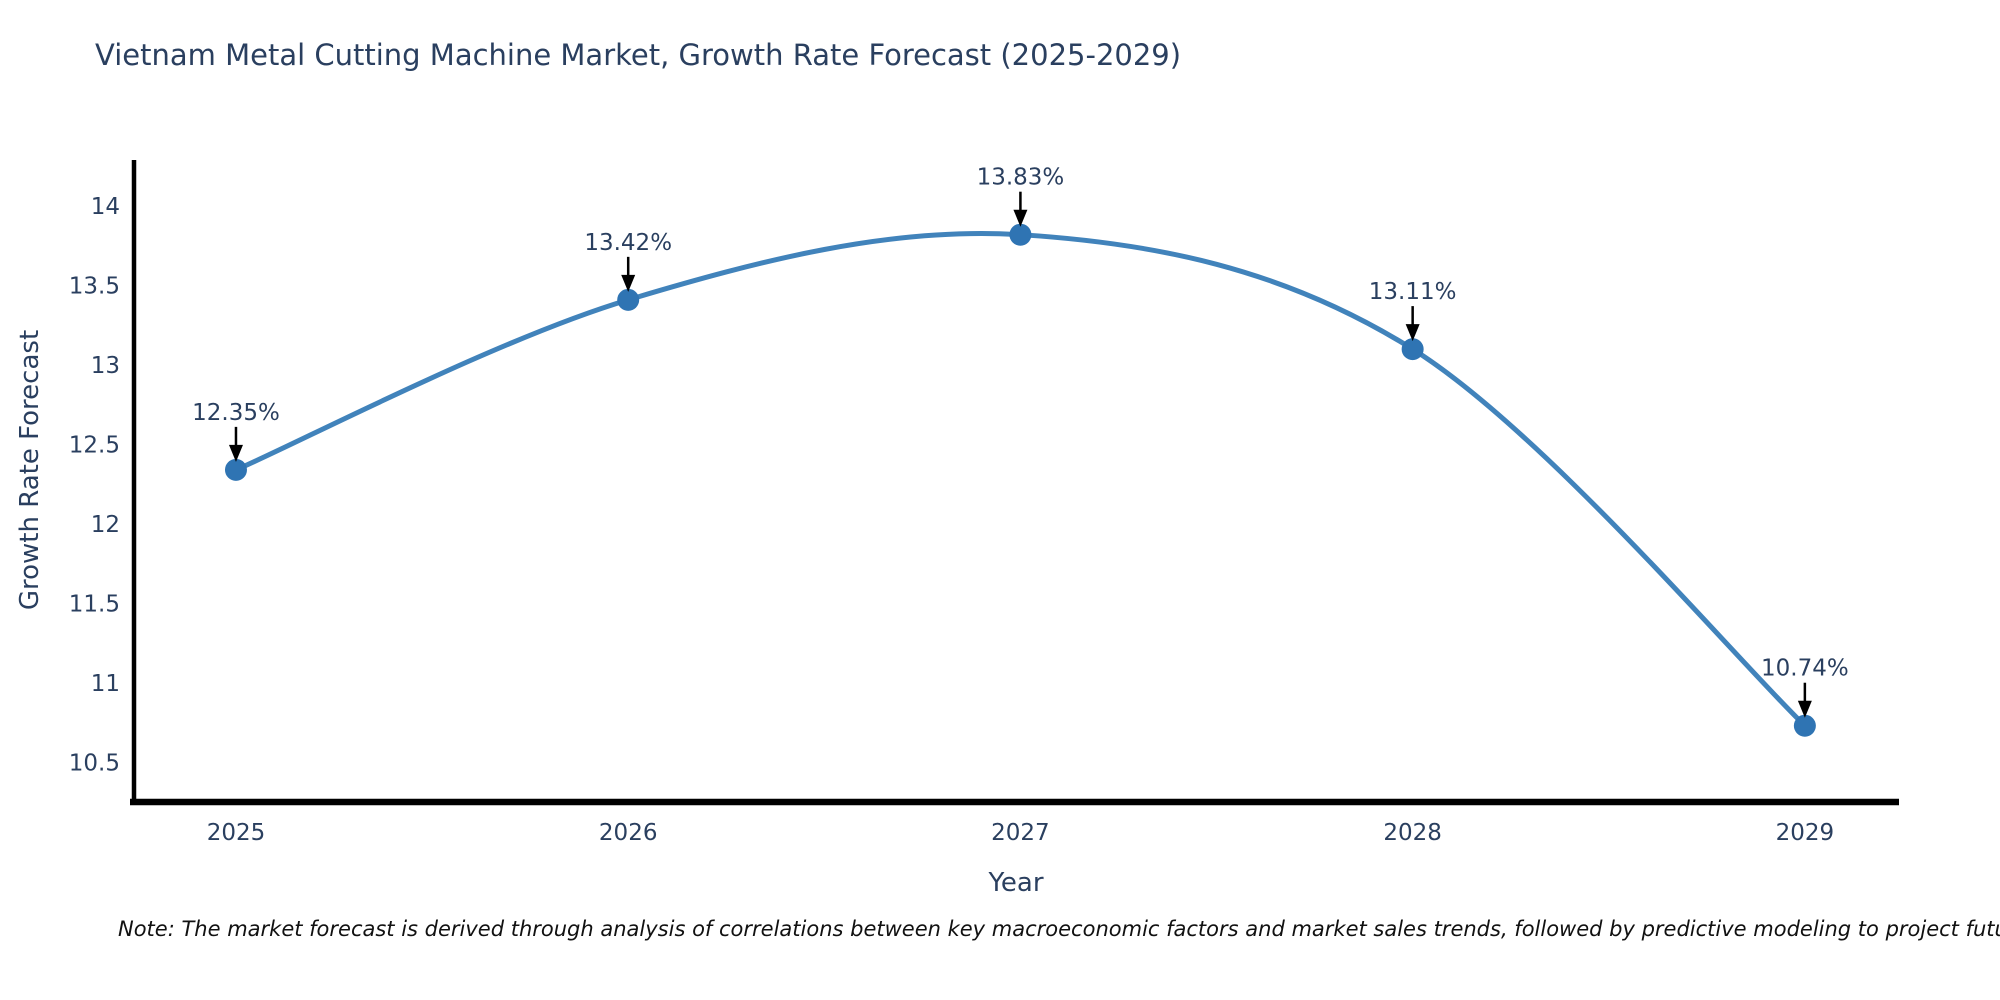  I want to click on y-tick-label: 13, so click(105, 366).